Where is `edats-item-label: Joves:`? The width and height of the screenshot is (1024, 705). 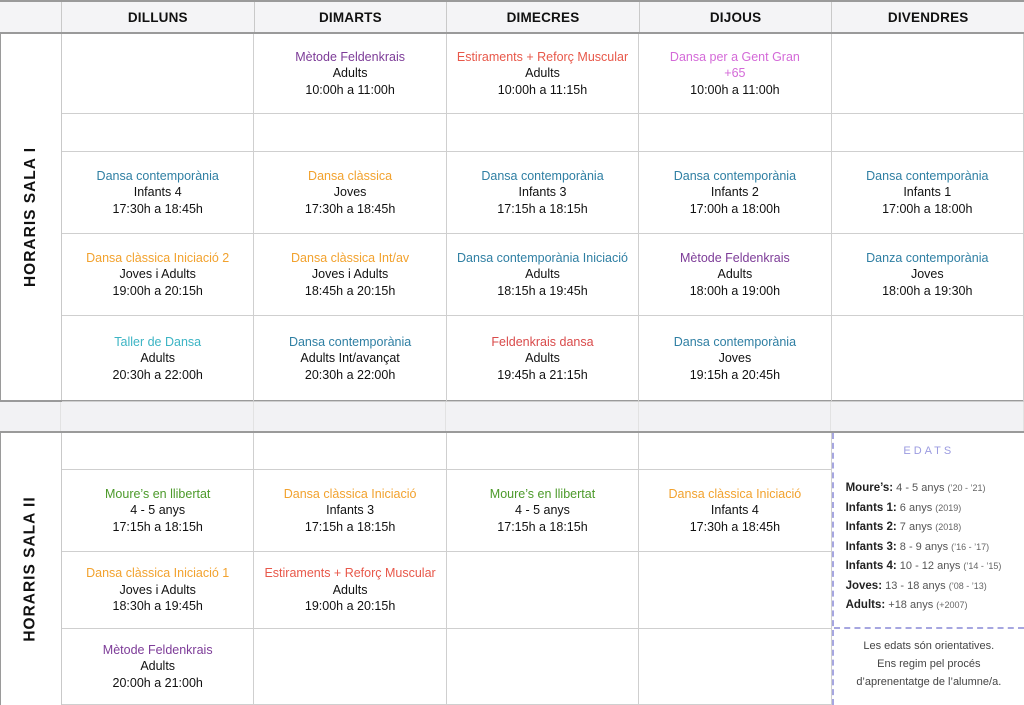 edats-item-label: Joves: is located at coordinates (864, 585).